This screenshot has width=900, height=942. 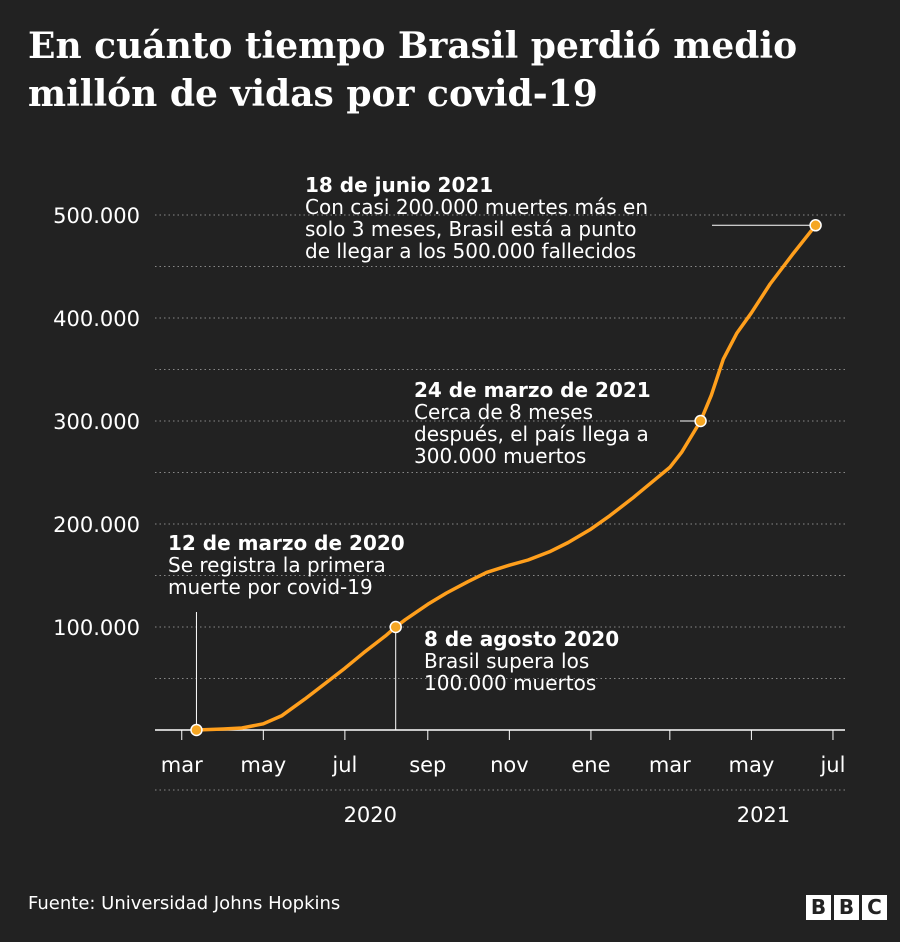 What do you see at coordinates (270, 587) in the screenshot?
I see `annotation-text: muerte por covid-19` at bounding box center [270, 587].